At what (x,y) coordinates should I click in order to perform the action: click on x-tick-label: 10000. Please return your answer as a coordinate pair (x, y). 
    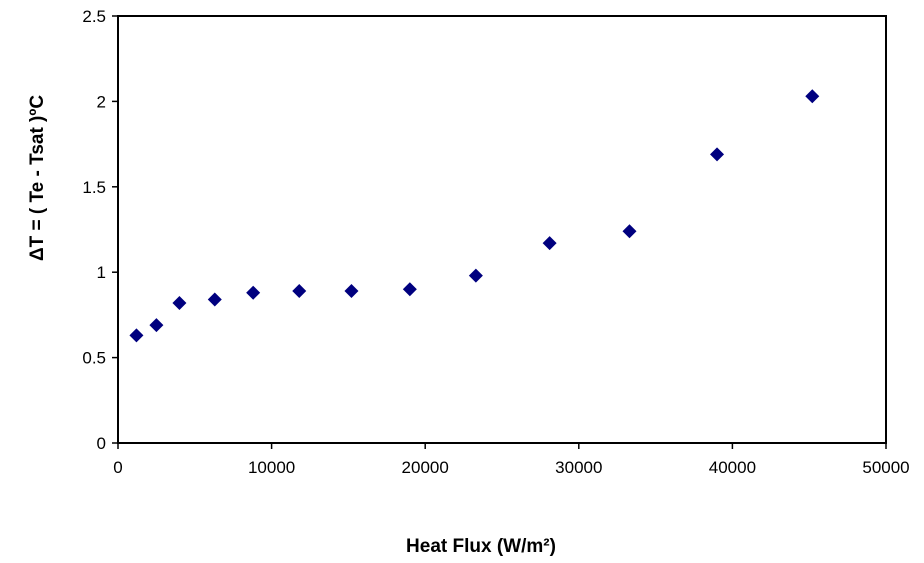
    Looking at the image, I should click on (271, 467).